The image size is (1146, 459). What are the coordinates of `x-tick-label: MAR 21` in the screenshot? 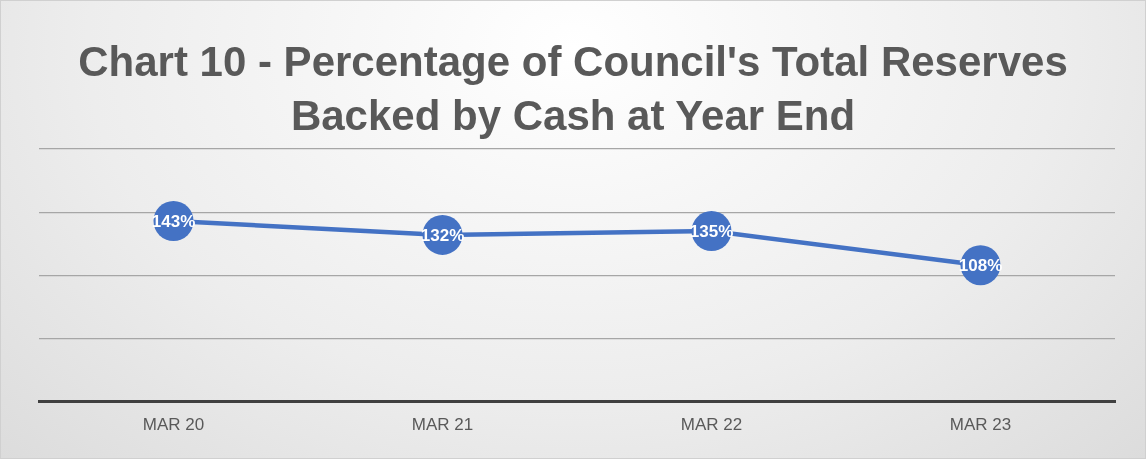 It's located at (442, 425).